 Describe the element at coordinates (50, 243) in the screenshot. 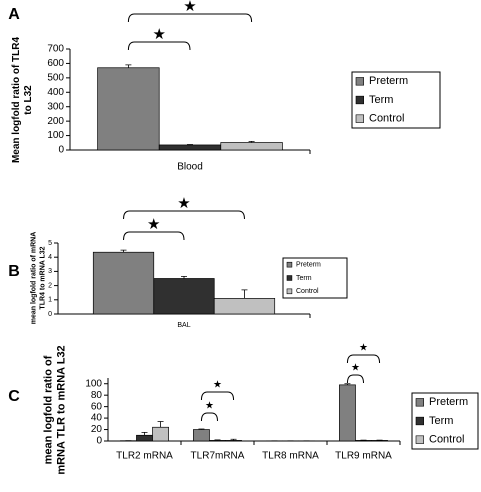

I see `y-tick-label: 5` at that location.